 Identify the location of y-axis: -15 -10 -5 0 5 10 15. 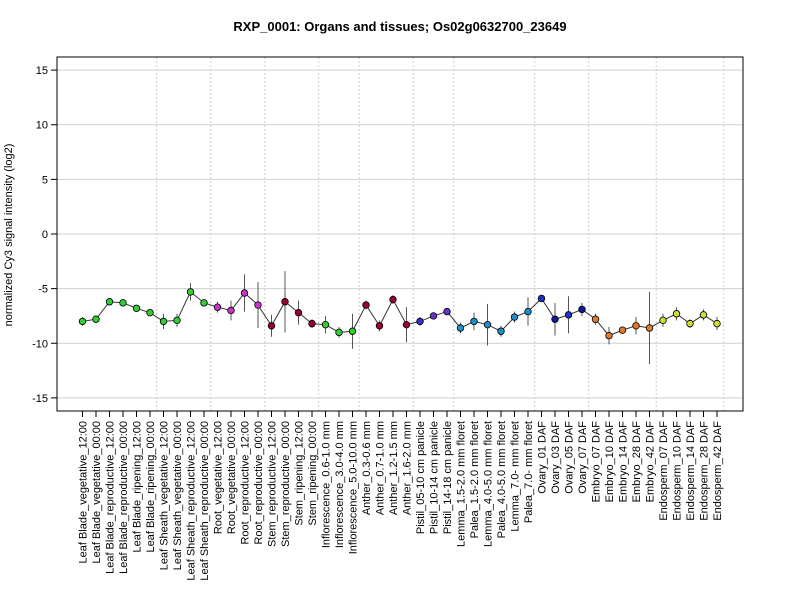
(44, 235).